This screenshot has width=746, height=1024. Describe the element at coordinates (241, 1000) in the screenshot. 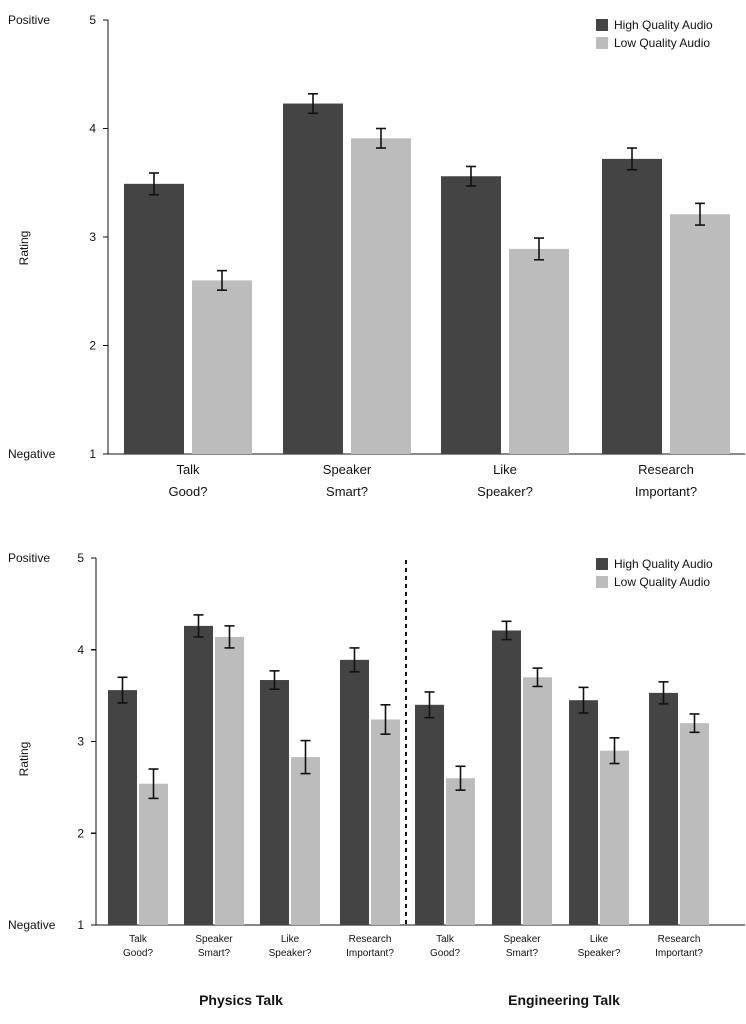

I see `bottom-chart-group-label-physics: Physics Talk` at that location.